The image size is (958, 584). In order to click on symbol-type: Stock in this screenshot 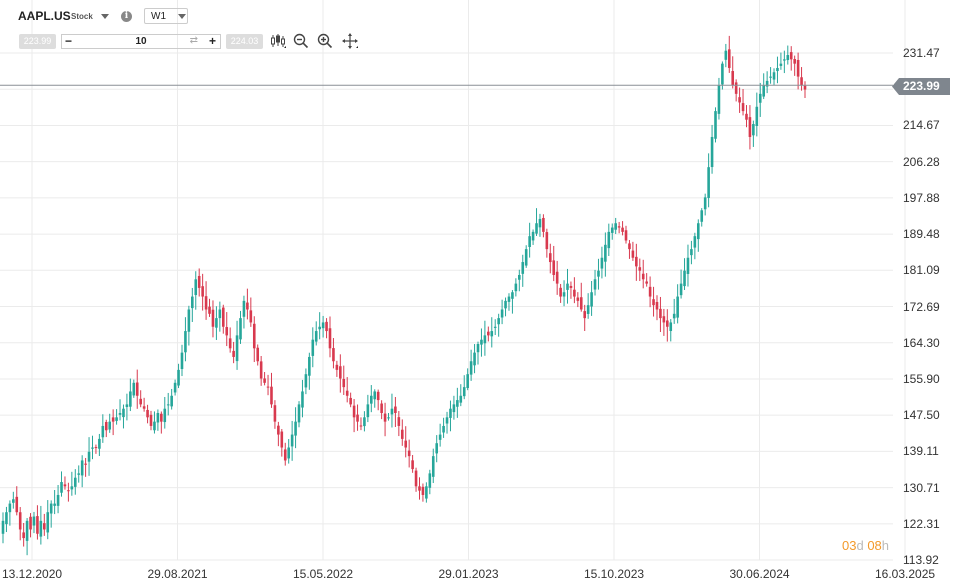, I will do `click(82, 16)`.